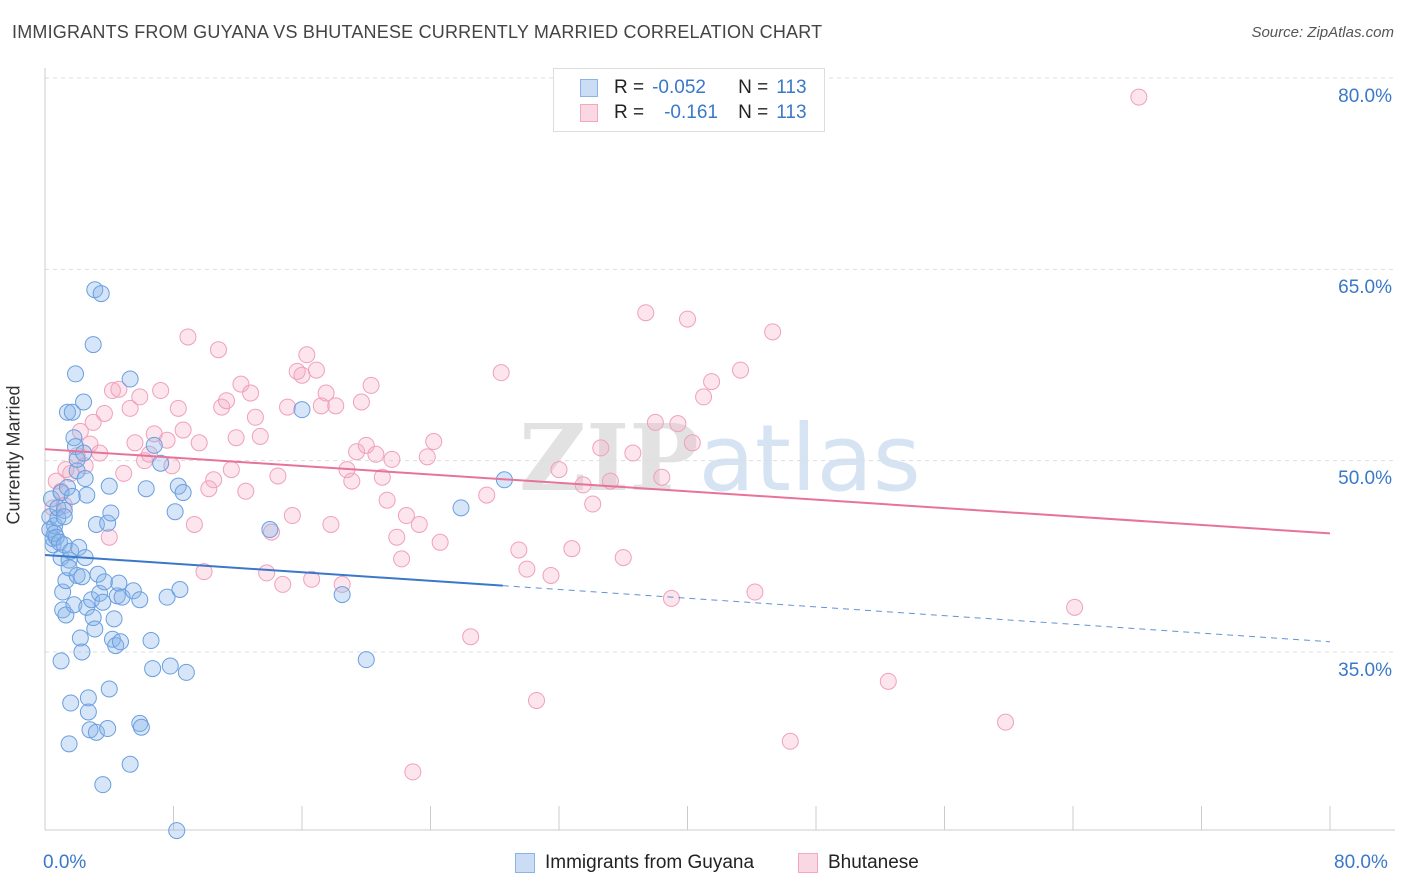 The width and height of the screenshot is (1406, 892). I want to click on series-legend: Immigrants from Guyana Bhutanese, so click(703, 865).